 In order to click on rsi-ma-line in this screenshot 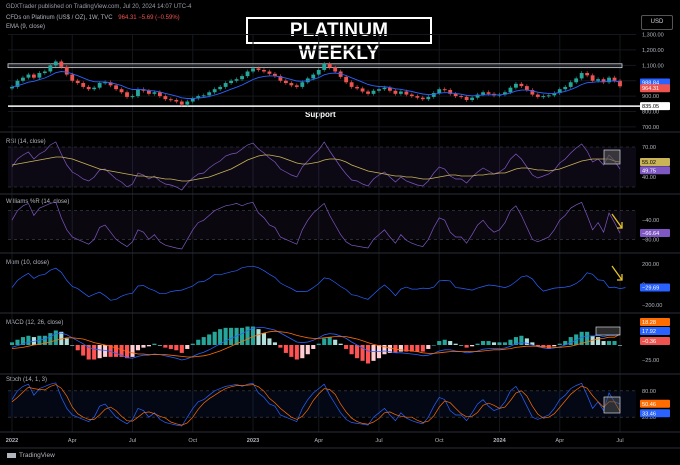, I will do `click(316, 168)`.